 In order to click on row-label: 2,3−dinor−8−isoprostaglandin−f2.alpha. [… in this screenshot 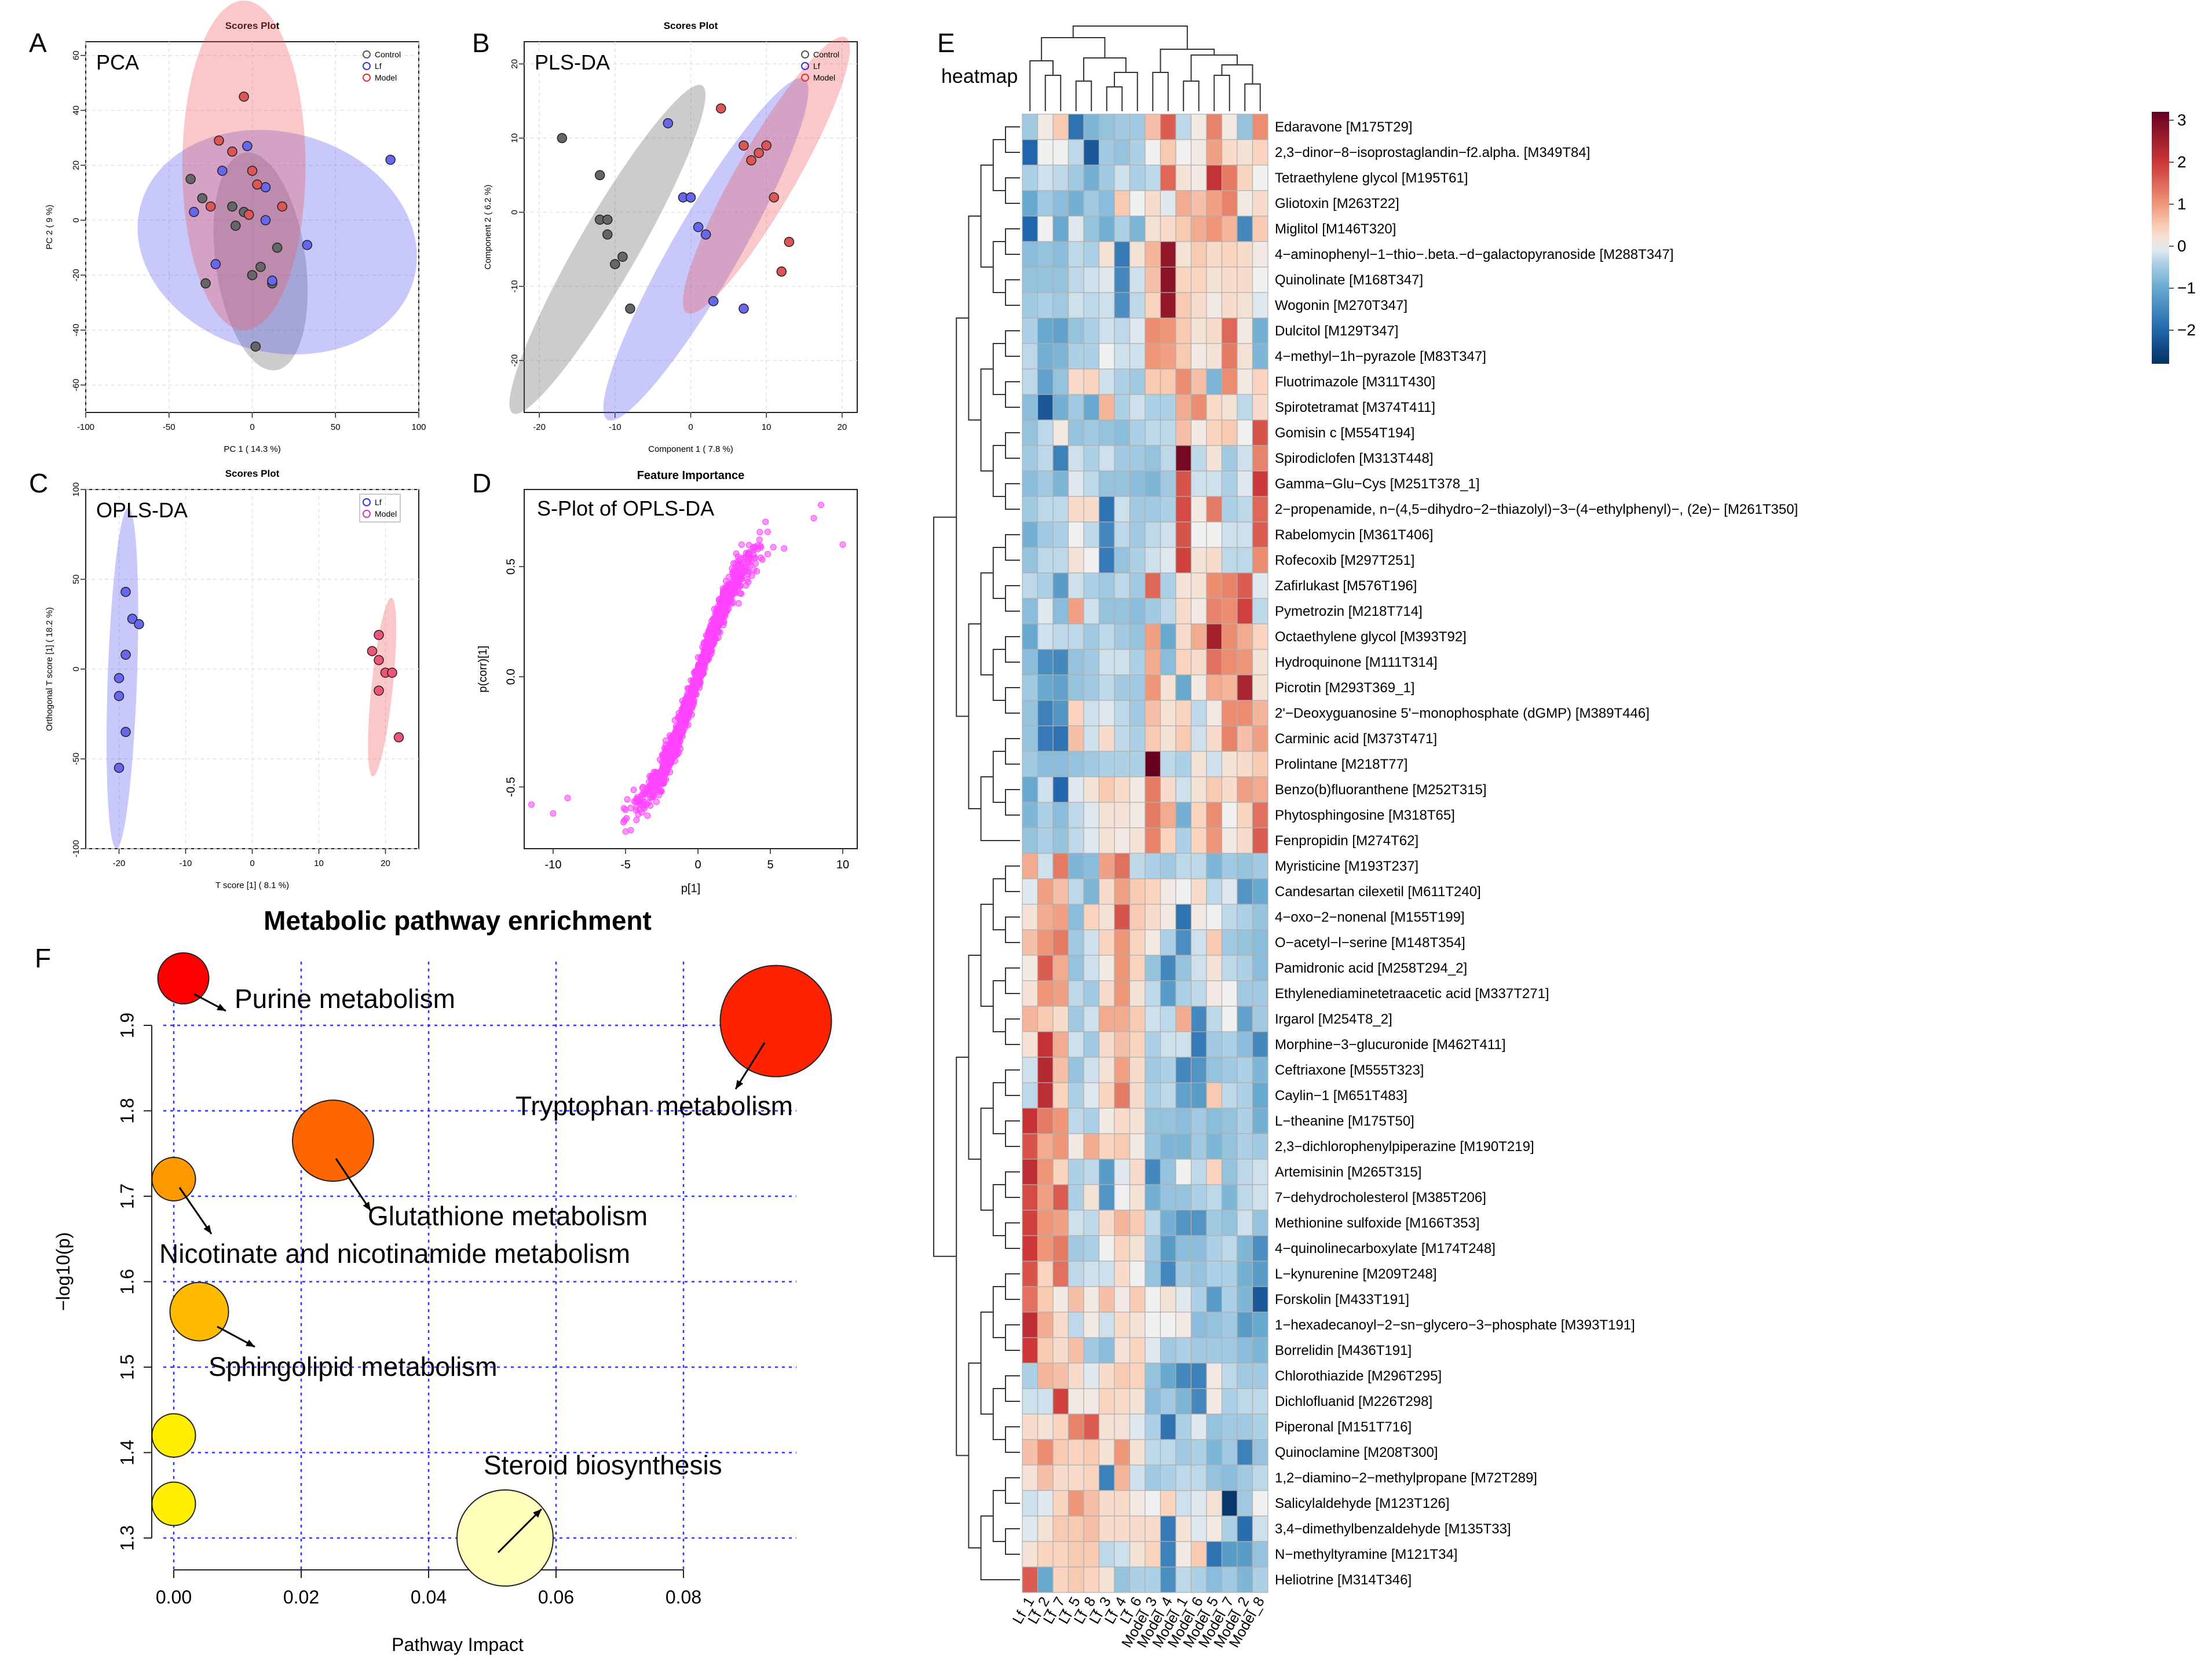, I will do `click(1432, 153)`.